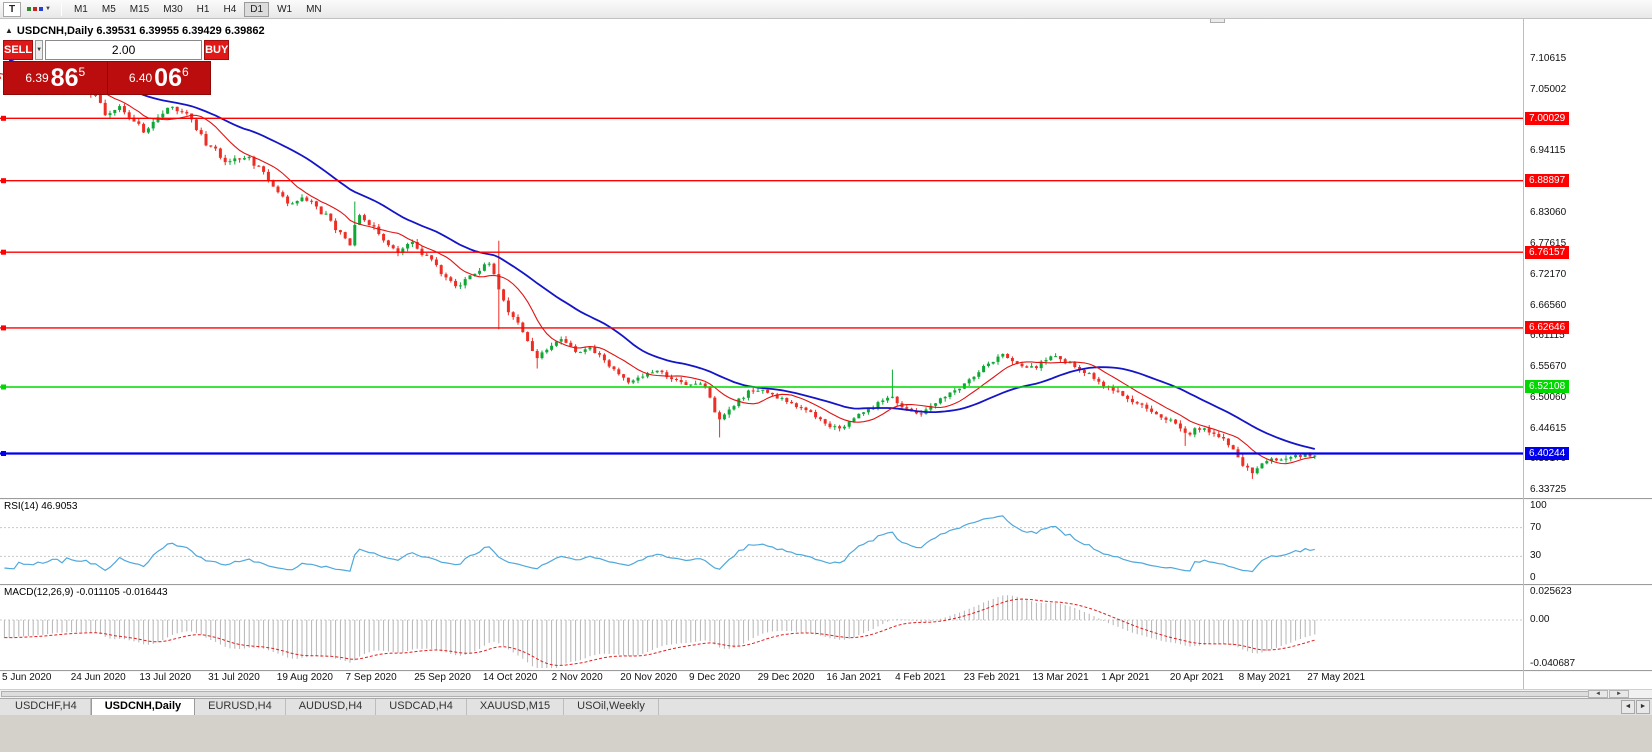  I want to click on rsi-indicator-label: RSI(14) 46.9053, so click(41, 506).